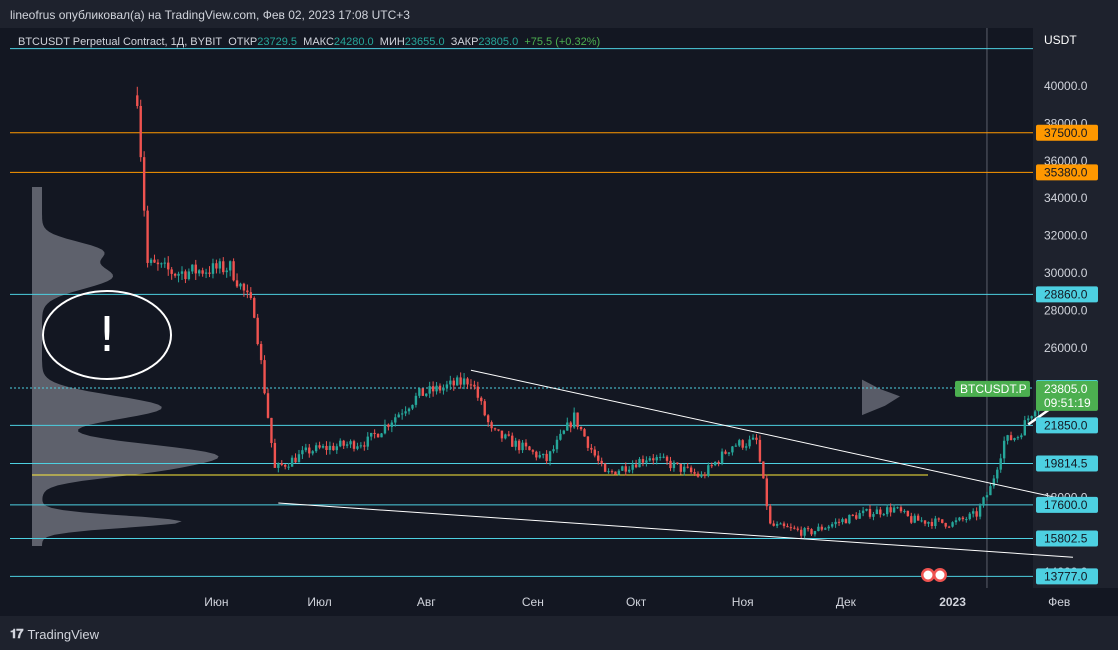 The height and width of the screenshot is (650, 1118). Describe the element at coordinates (559, 633) in the screenshot. I see `footer-bar: 𝟏𝟕 TradingView` at that location.